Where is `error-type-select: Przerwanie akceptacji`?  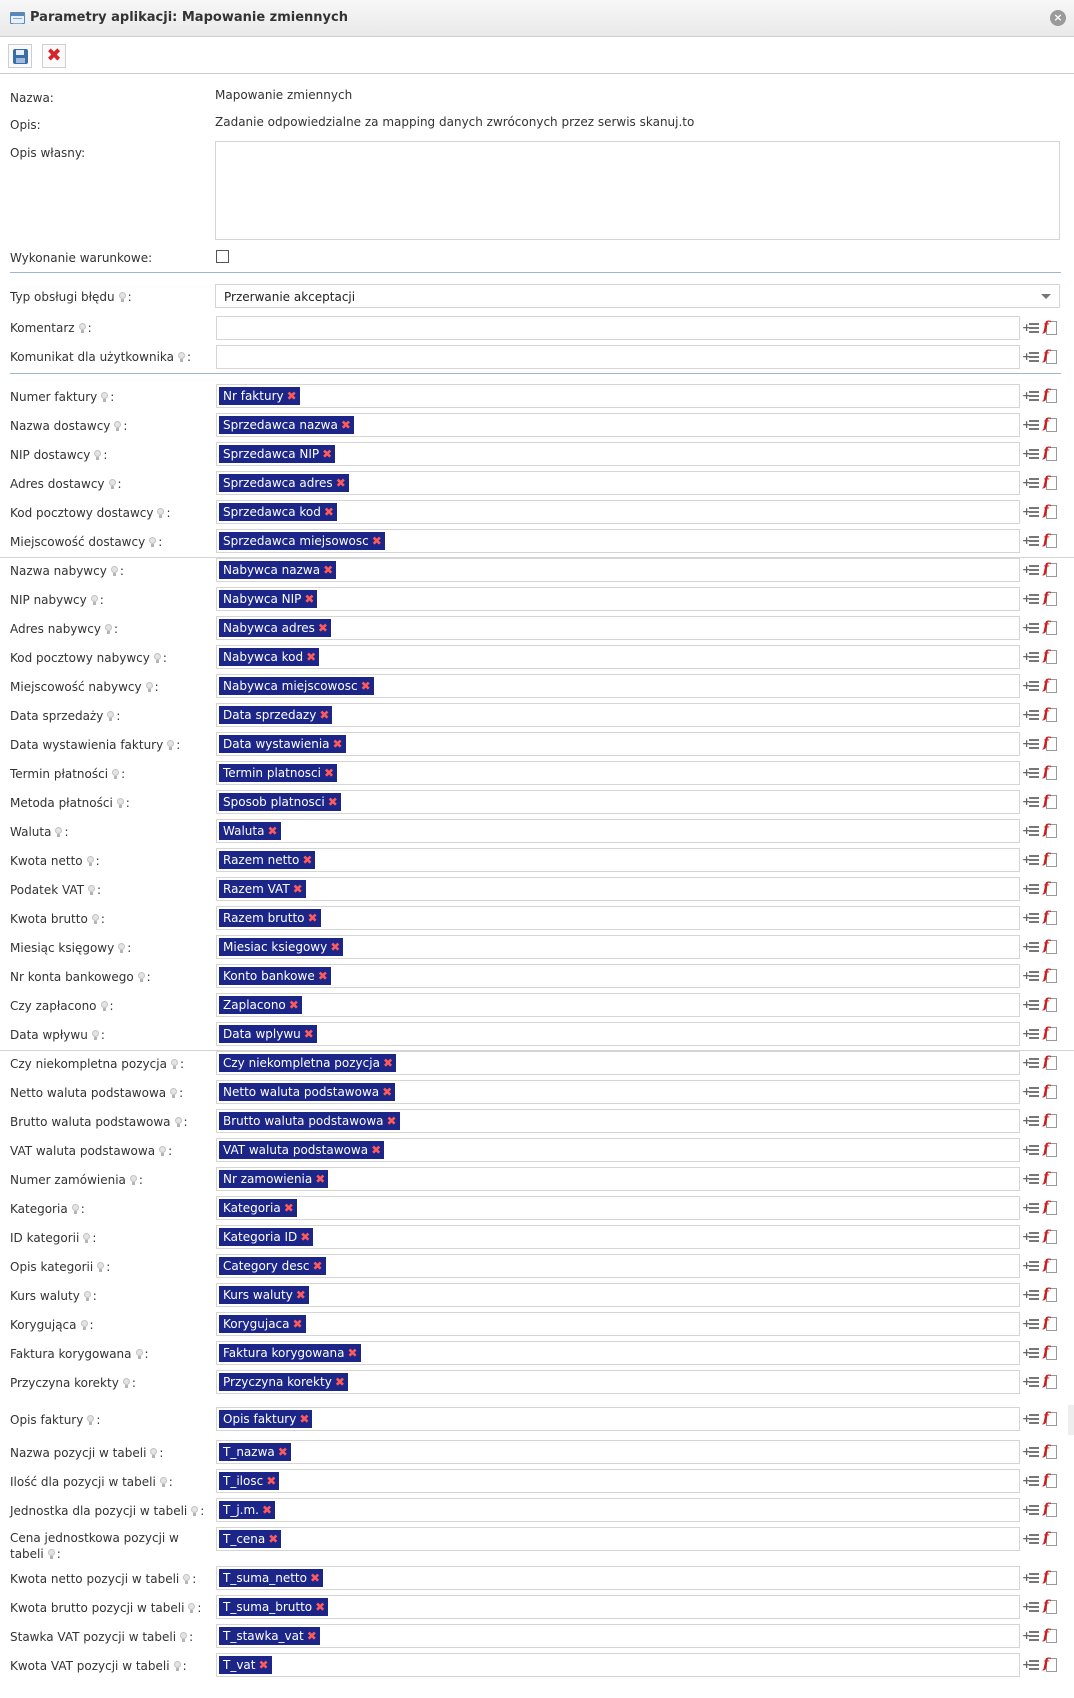
error-type-select: Przerwanie akceptacji is located at coordinates (637, 296).